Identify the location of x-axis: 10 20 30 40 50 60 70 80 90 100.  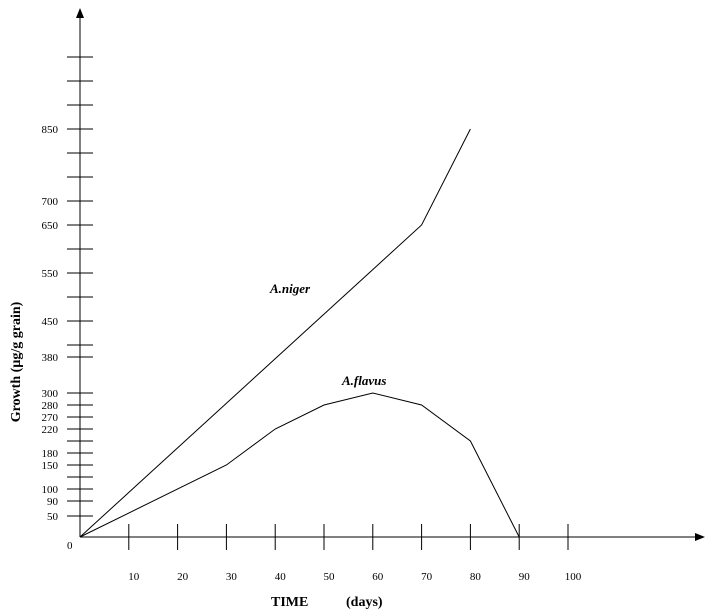
(392, 553).